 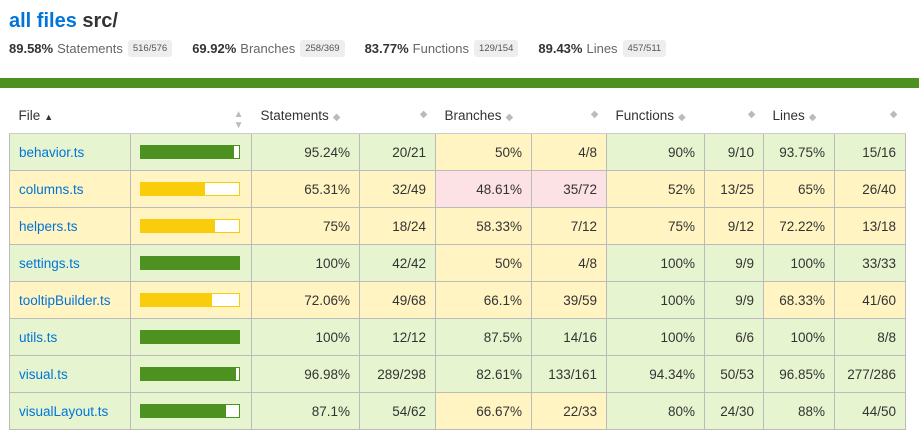 I want to click on lines-pct: 68.33%, so click(x=799, y=300).